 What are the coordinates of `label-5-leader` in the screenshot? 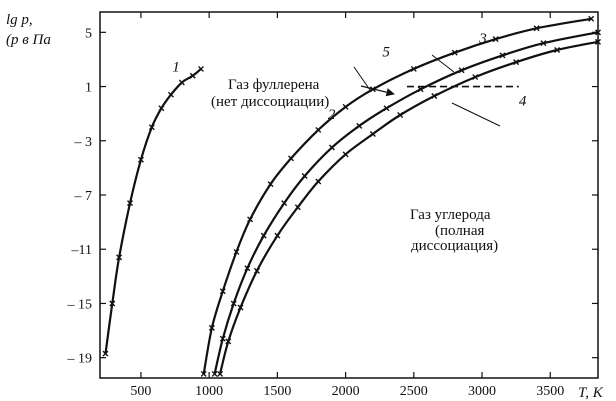 It's located at (362, 78).